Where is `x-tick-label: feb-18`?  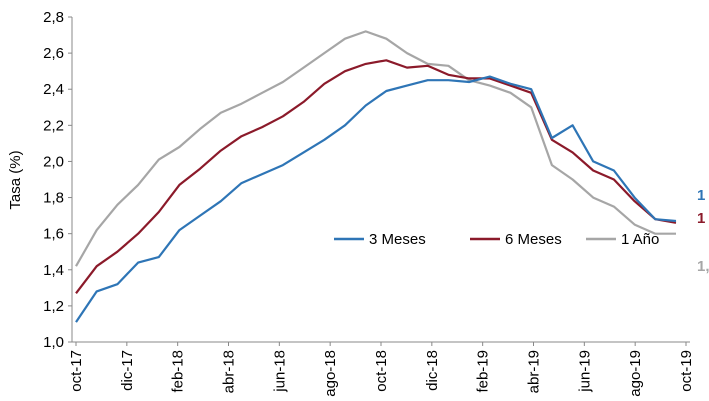
x-tick-label: feb-18 is located at coordinates (178, 371).